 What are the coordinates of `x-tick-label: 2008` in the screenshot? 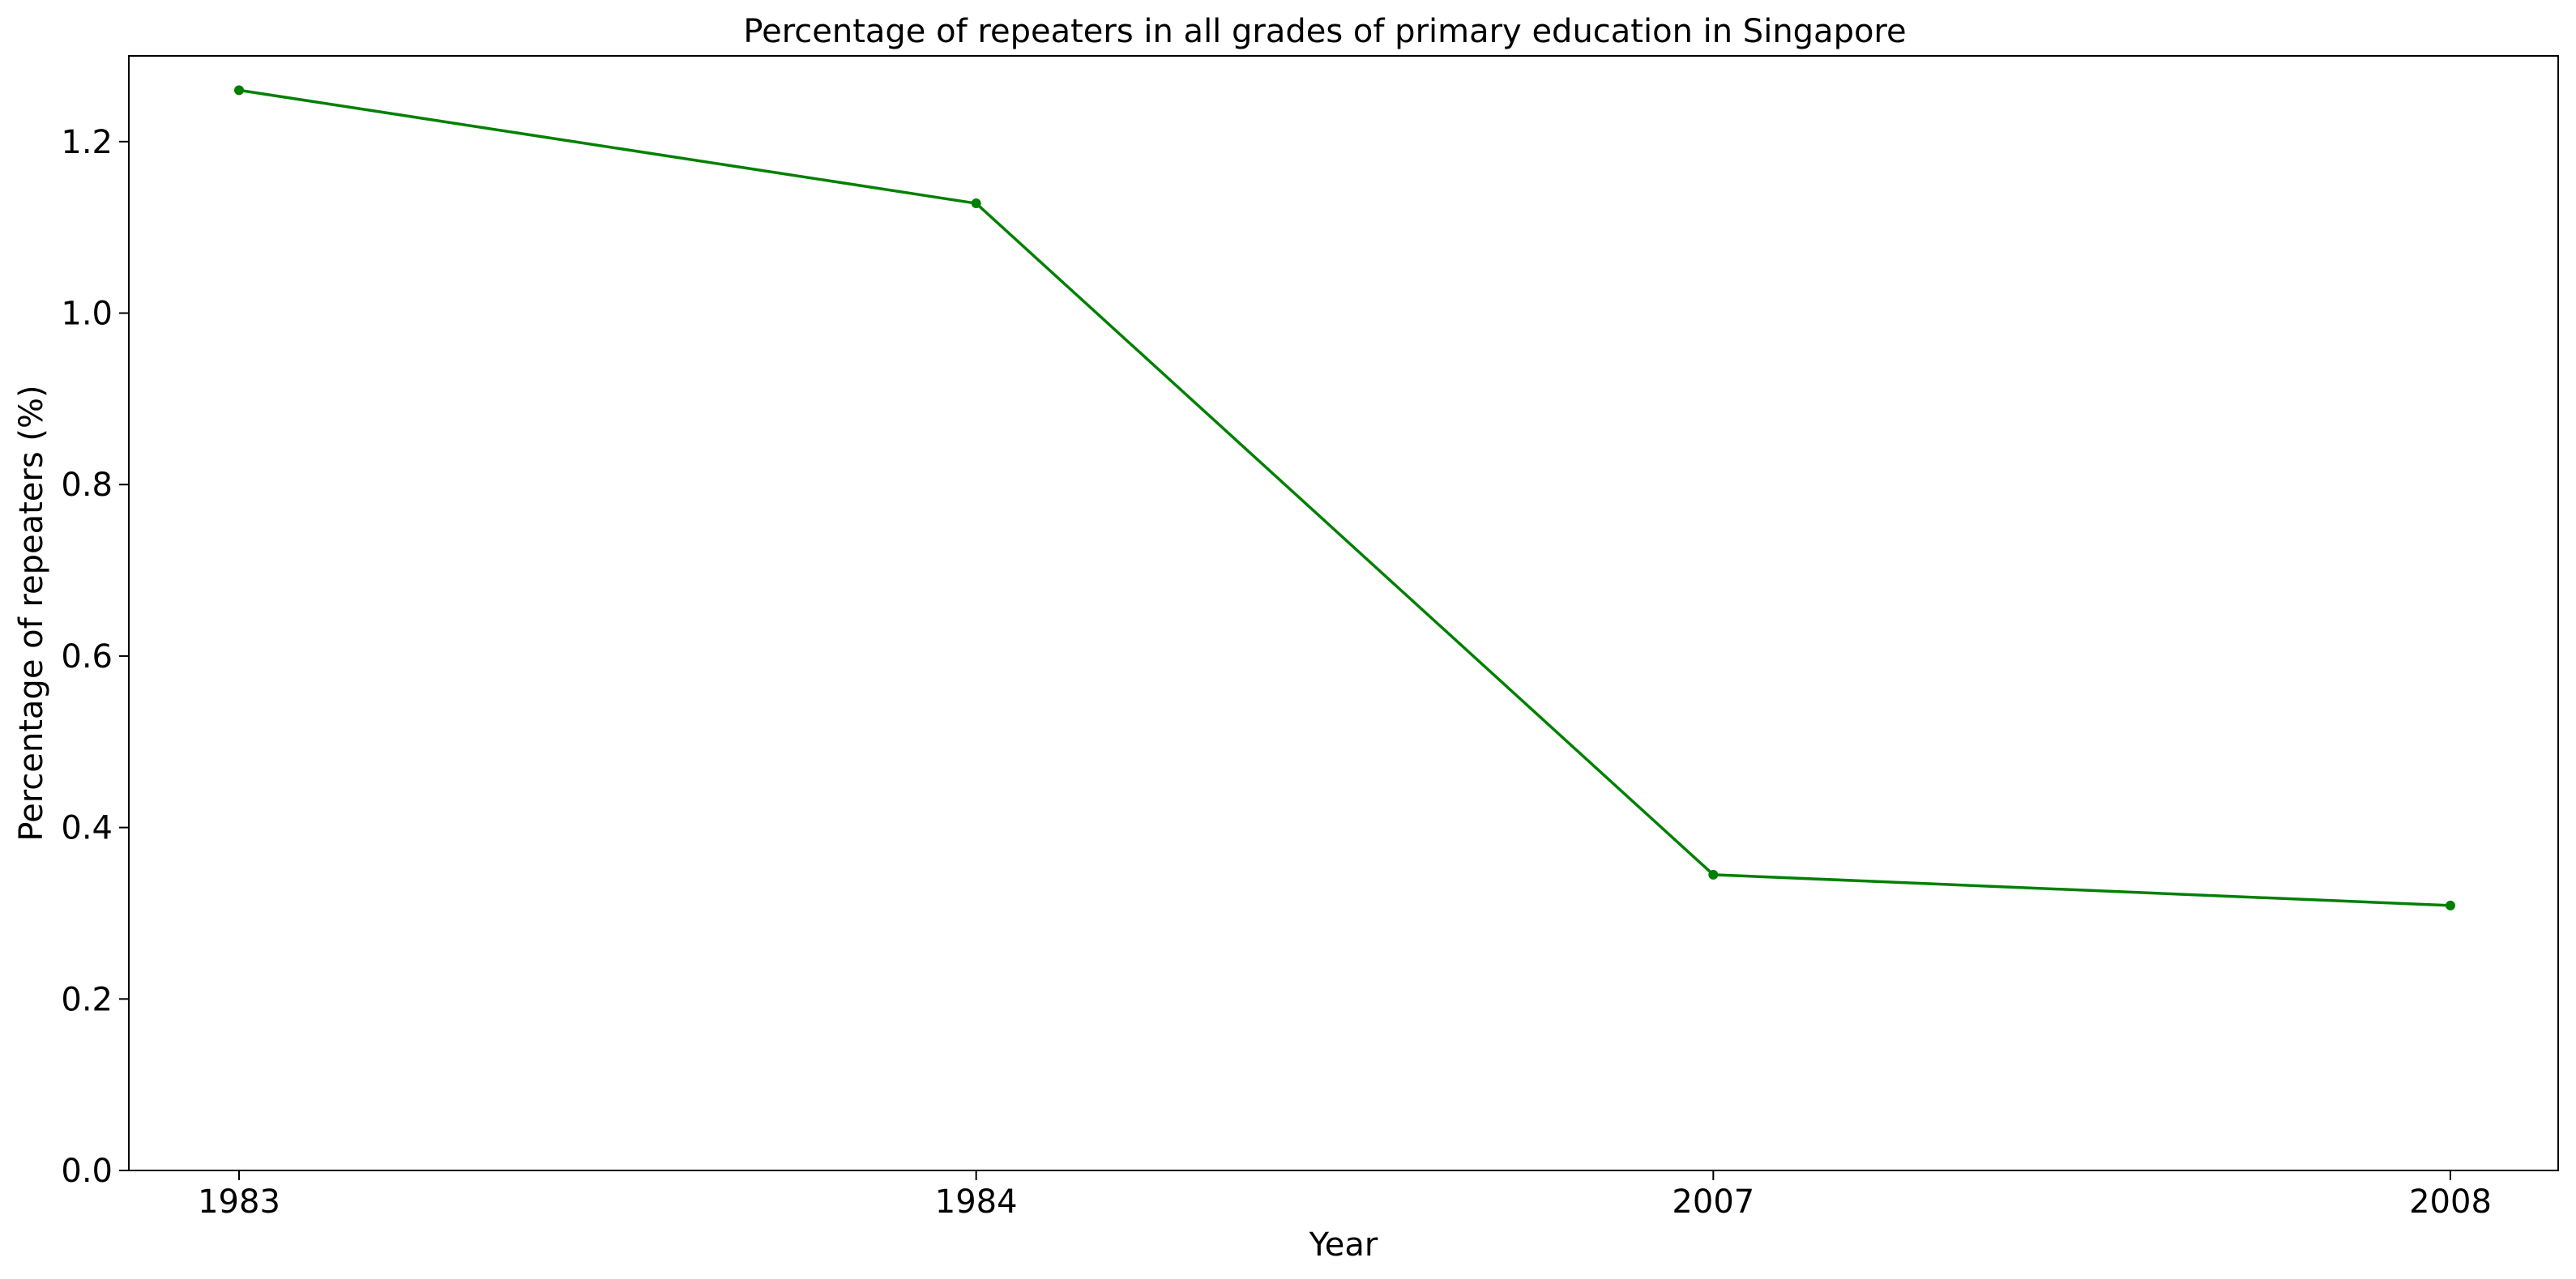 It's located at (2450, 1202).